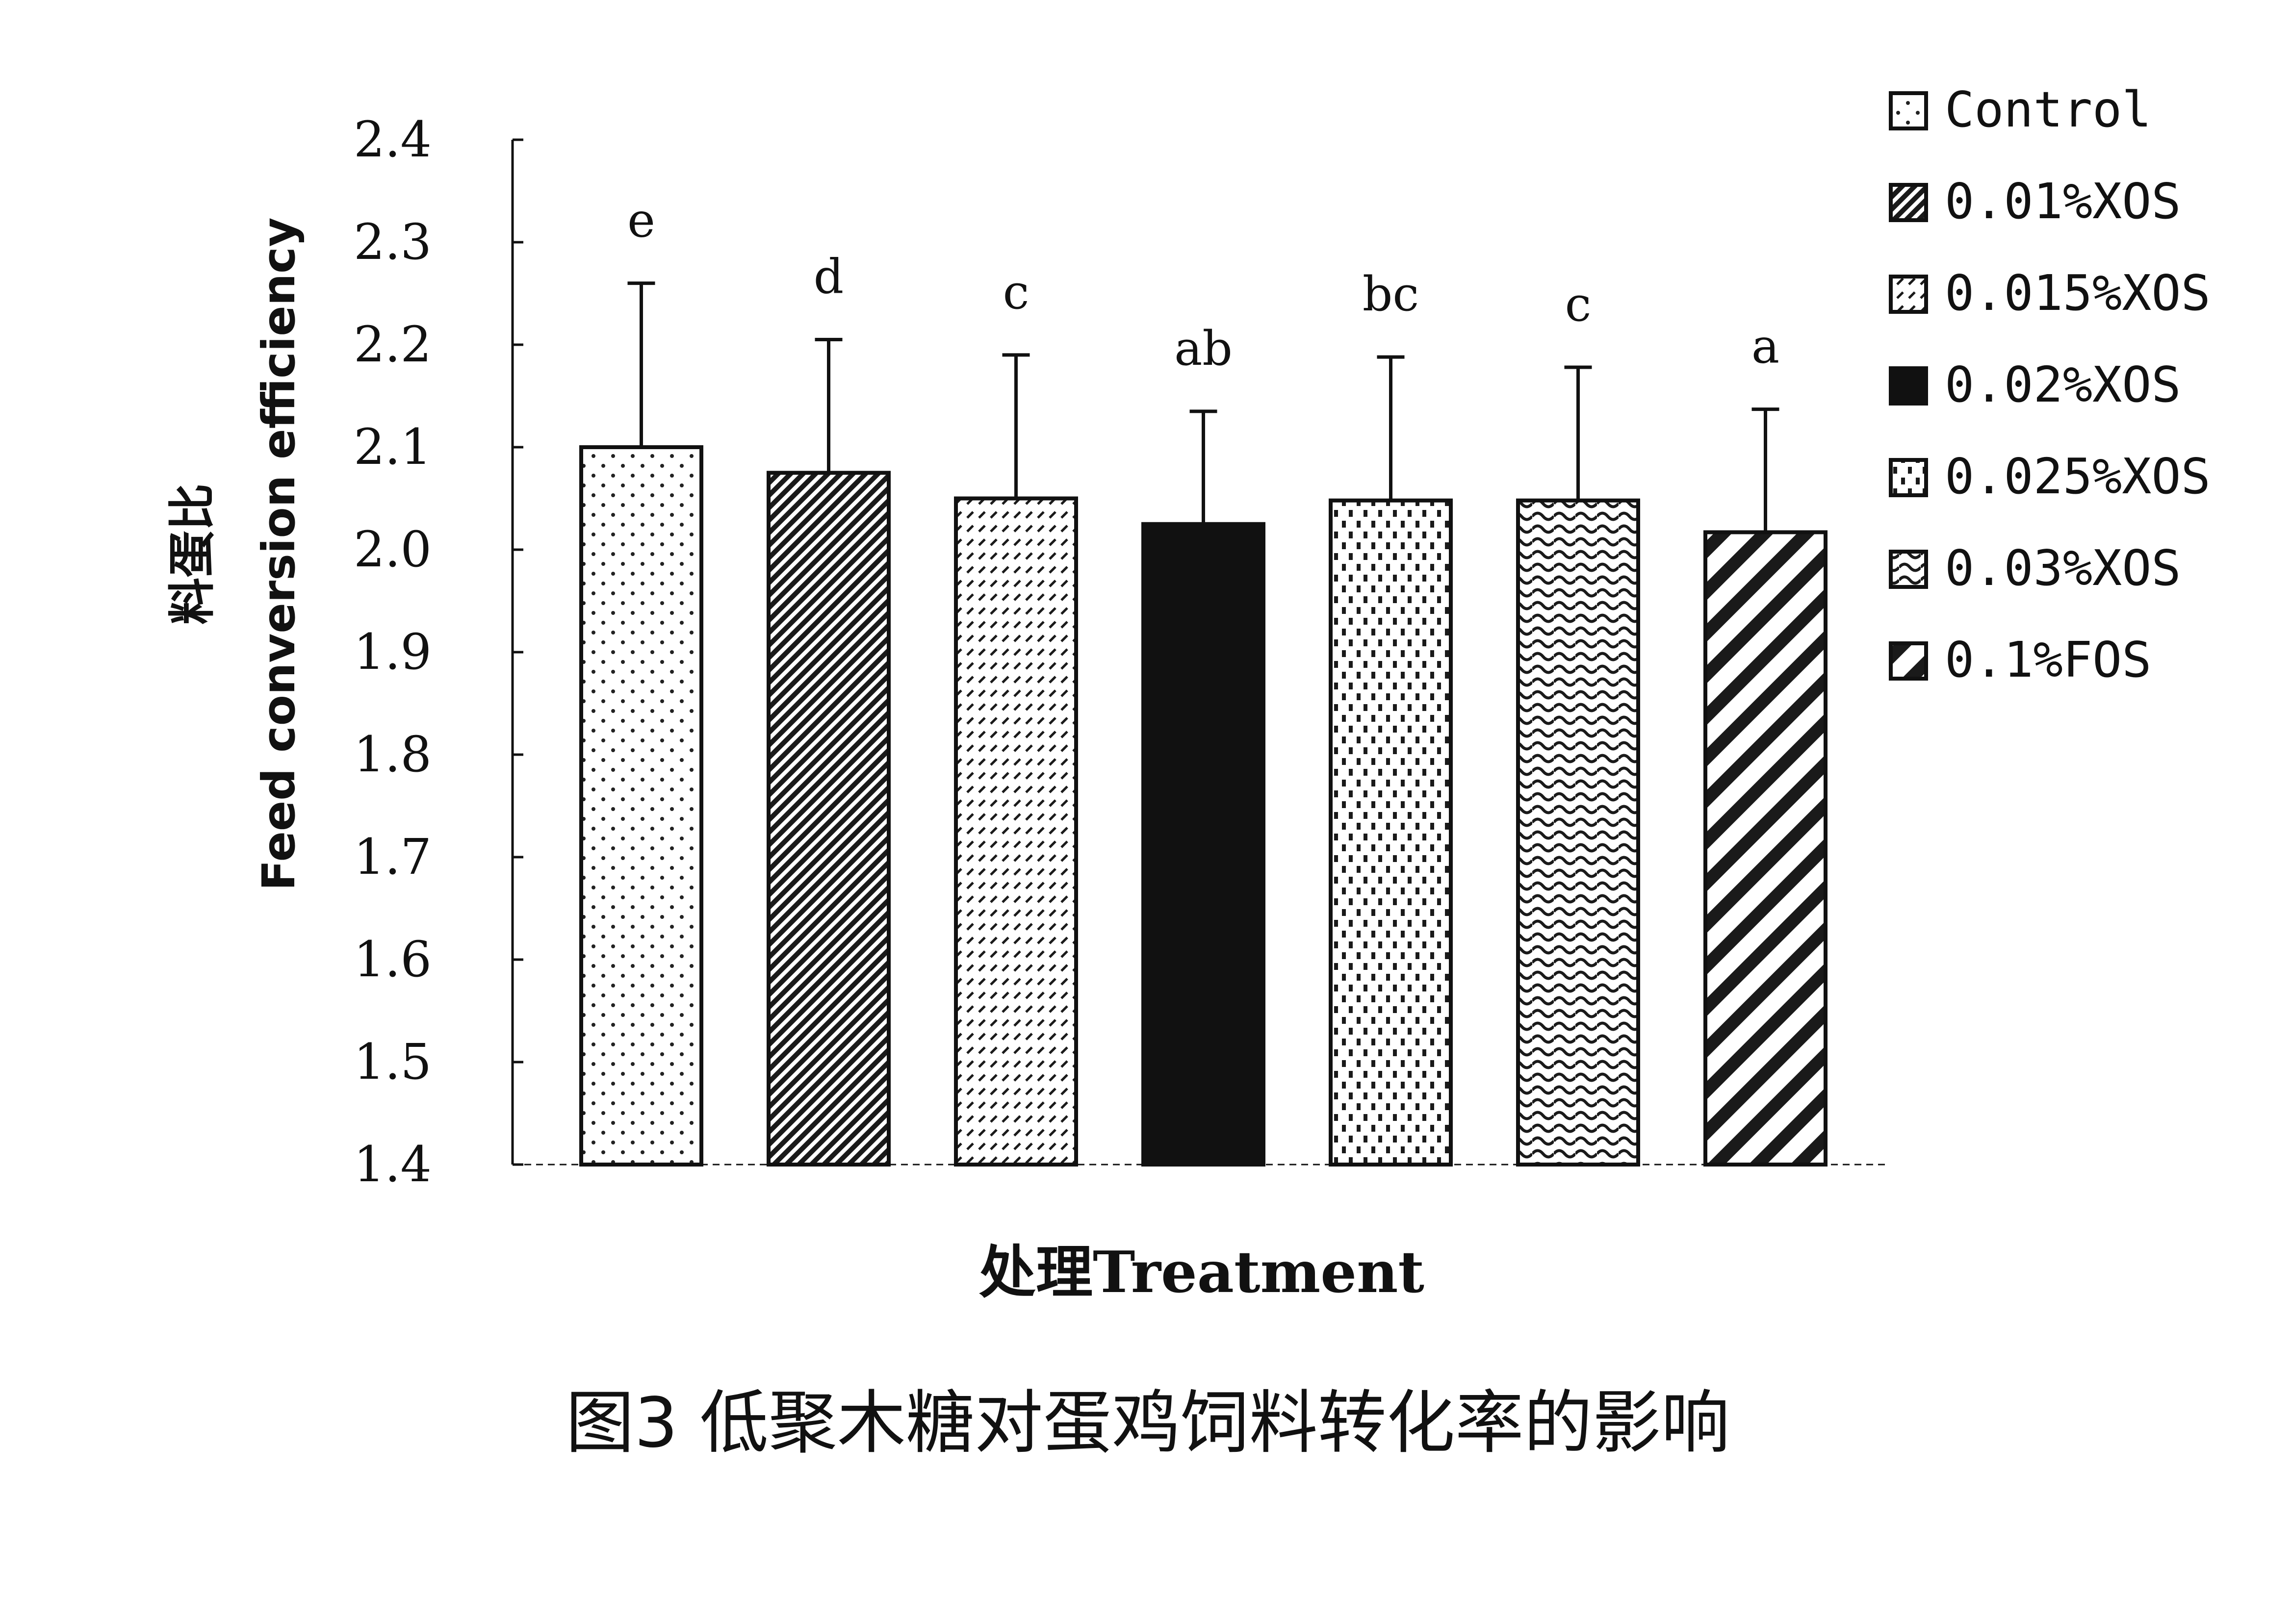  I want to click on significance-label: d, so click(829, 277).